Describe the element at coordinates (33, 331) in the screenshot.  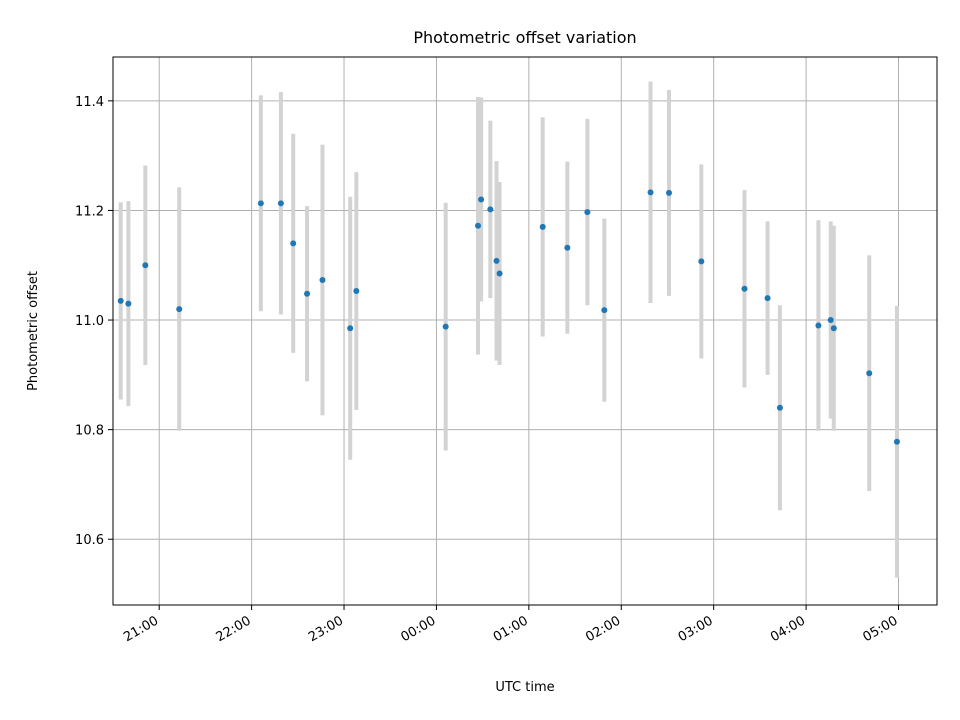
I see `y-axis-label: Photometric offset` at that location.